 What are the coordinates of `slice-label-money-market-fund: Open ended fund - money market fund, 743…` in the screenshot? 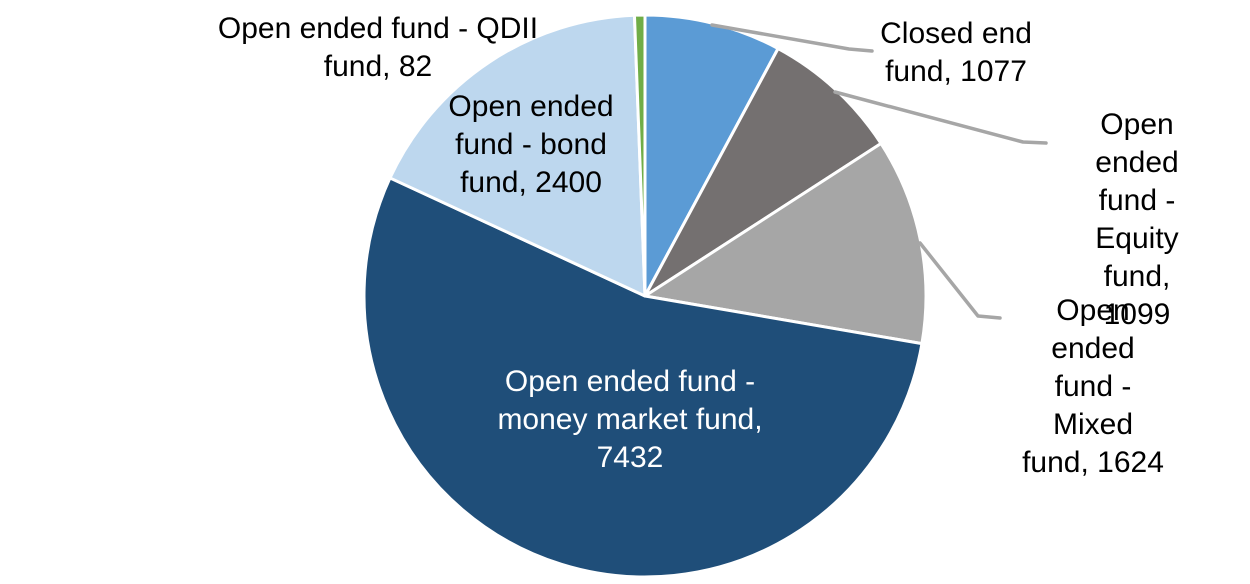 It's located at (630, 419).